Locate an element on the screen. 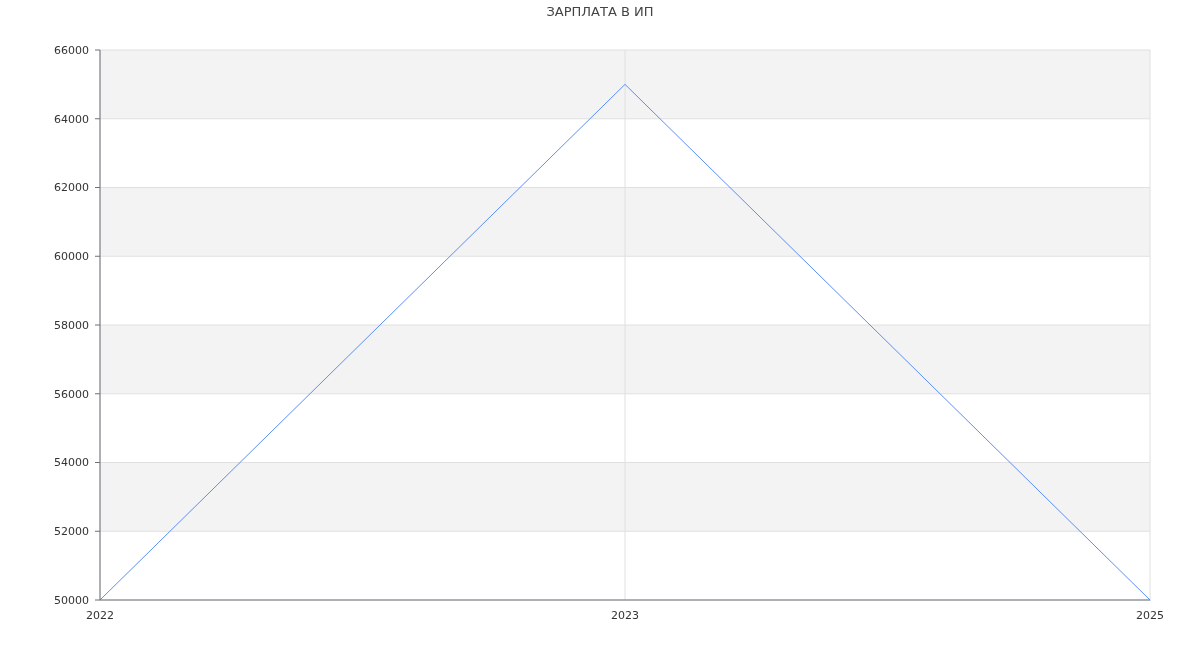  x-tick-label: 2023 is located at coordinates (625, 615).